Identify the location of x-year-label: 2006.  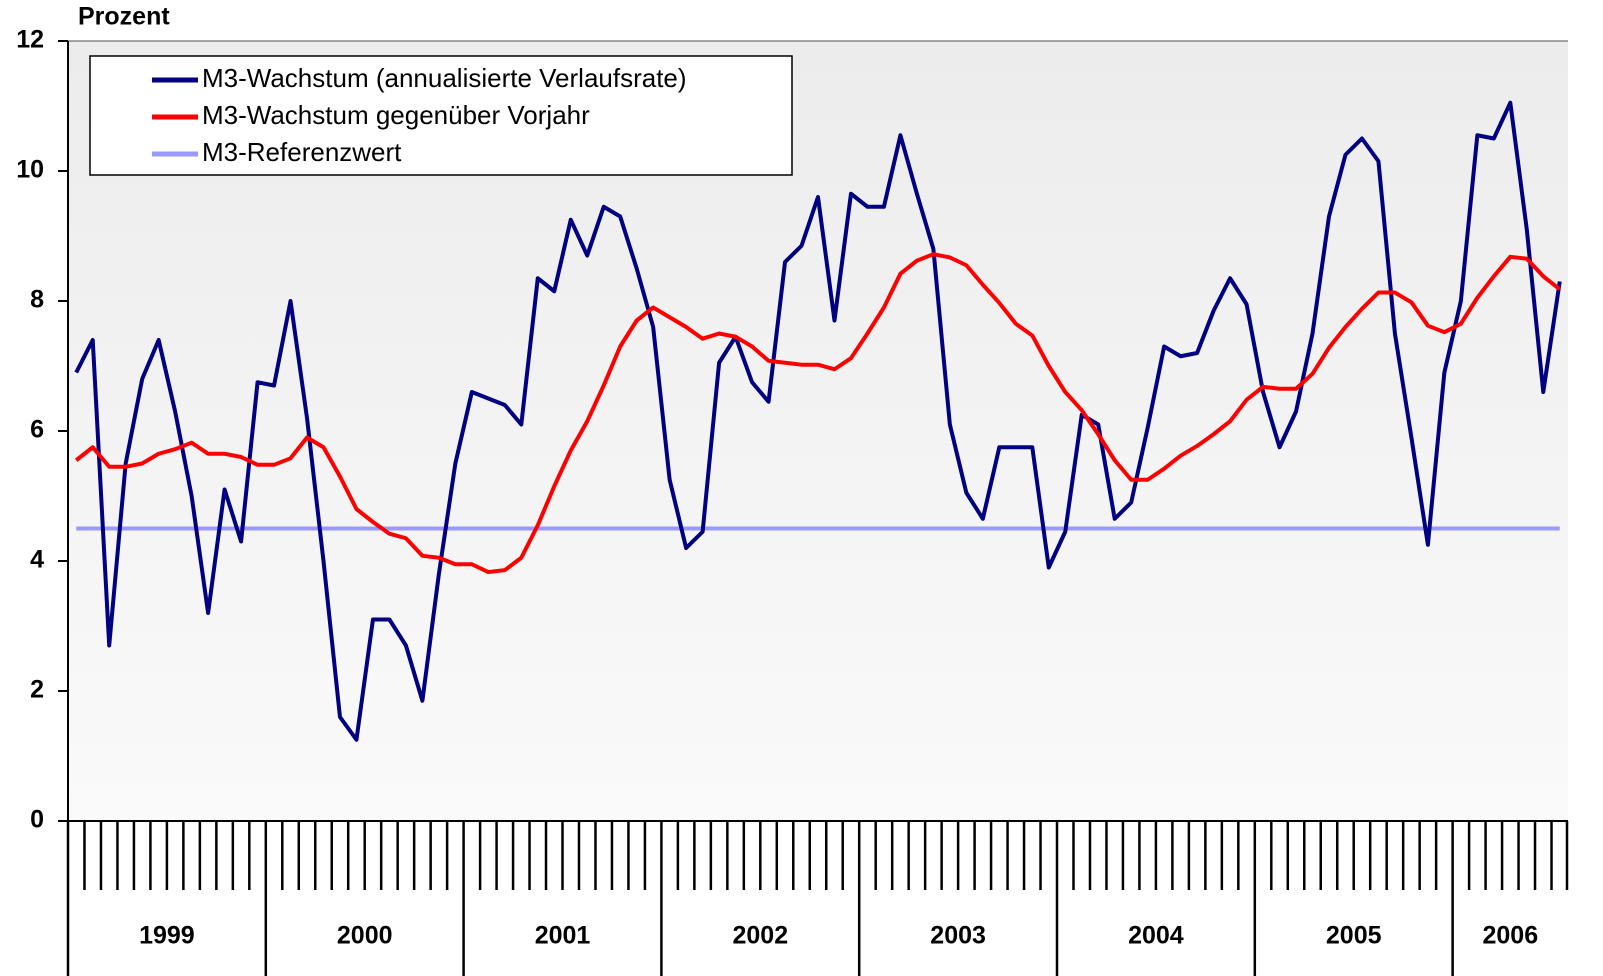
(1510, 936).